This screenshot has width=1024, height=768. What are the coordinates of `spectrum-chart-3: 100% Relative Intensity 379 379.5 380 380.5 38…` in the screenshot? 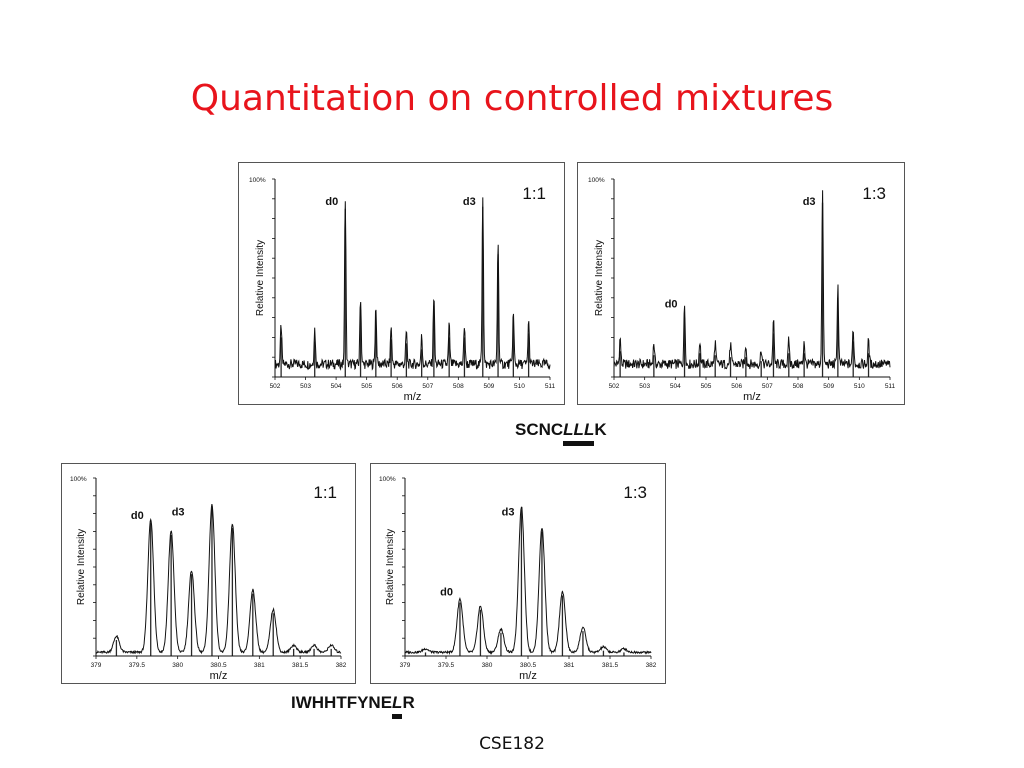 It's located at (208, 579).